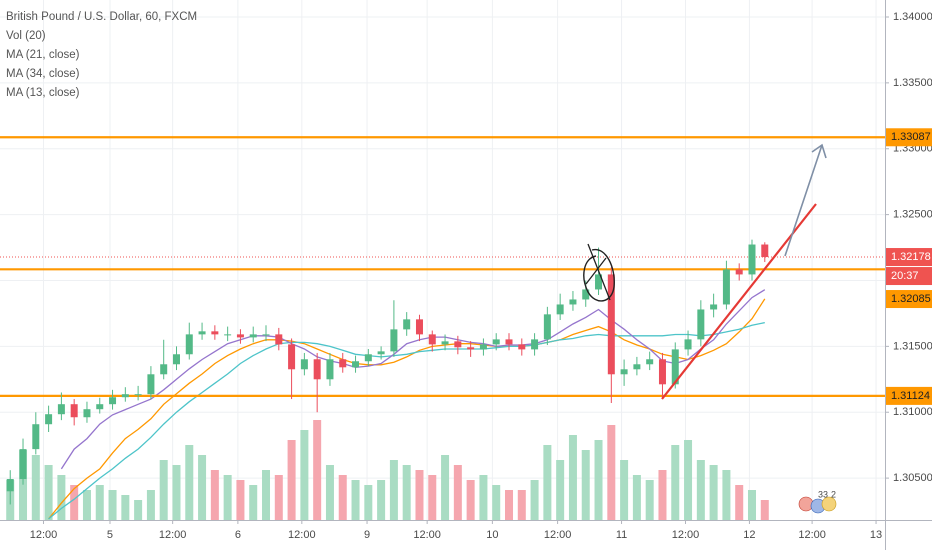 The width and height of the screenshot is (932, 550). What do you see at coordinates (238, 535) in the screenshot?
I see `x-tick-label: 6` at bounding box center [238, 535].